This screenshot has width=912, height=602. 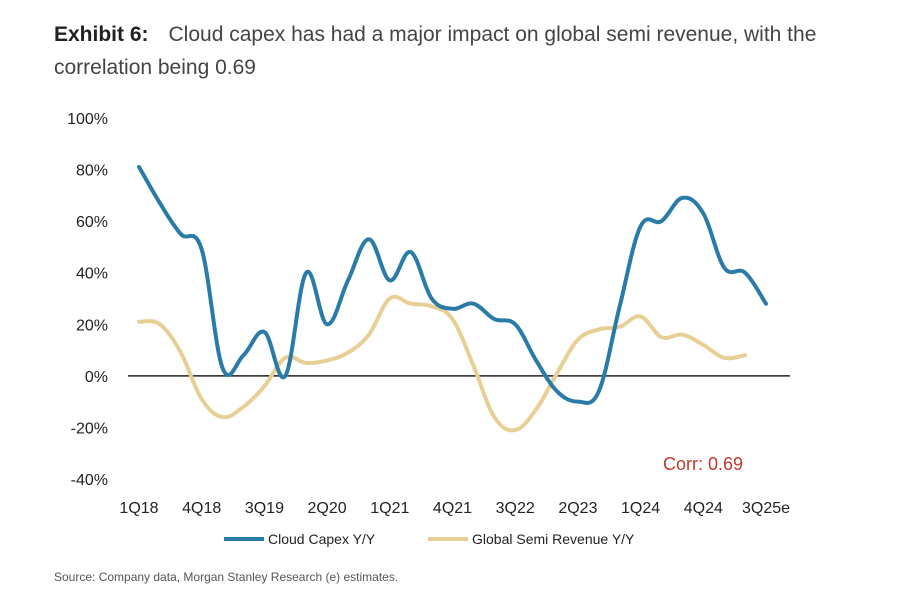 I want to click on x-tick-label: 2Q20, so click(x=327, y=508).